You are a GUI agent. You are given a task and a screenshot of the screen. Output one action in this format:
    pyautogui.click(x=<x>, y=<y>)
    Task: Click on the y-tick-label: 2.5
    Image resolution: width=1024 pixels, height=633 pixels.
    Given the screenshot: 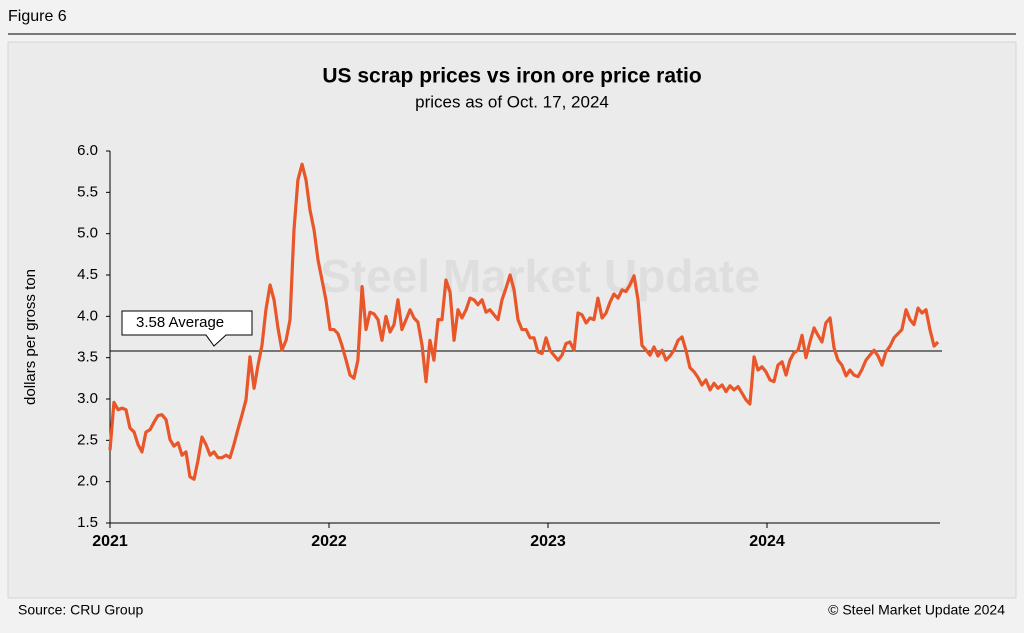 What is the action you would take?
    pyautogui.click(x=87, y=439)
    